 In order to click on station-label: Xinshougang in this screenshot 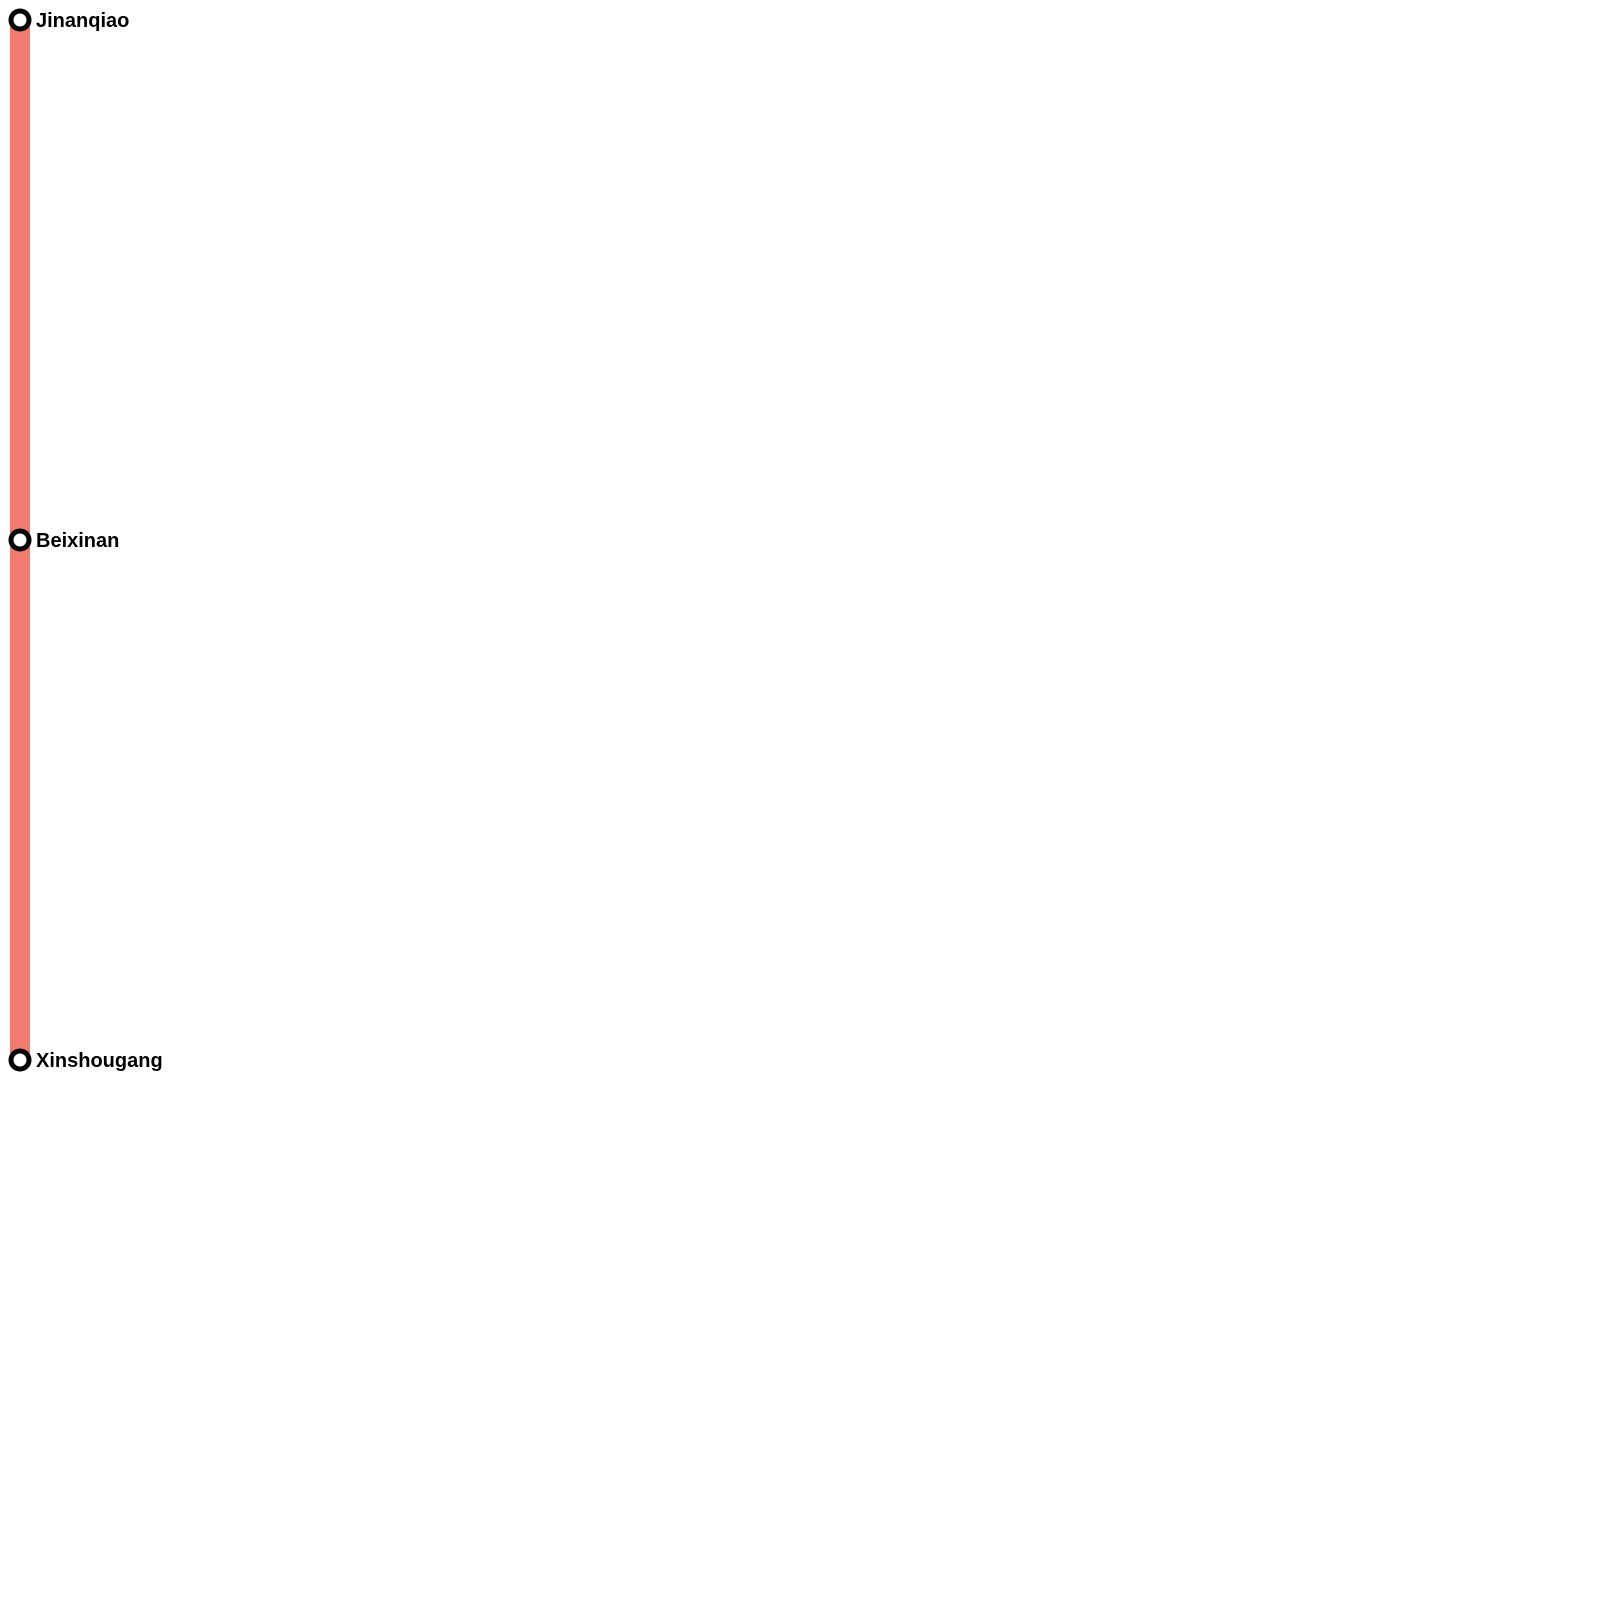, I will do `click(99, 1061)`.